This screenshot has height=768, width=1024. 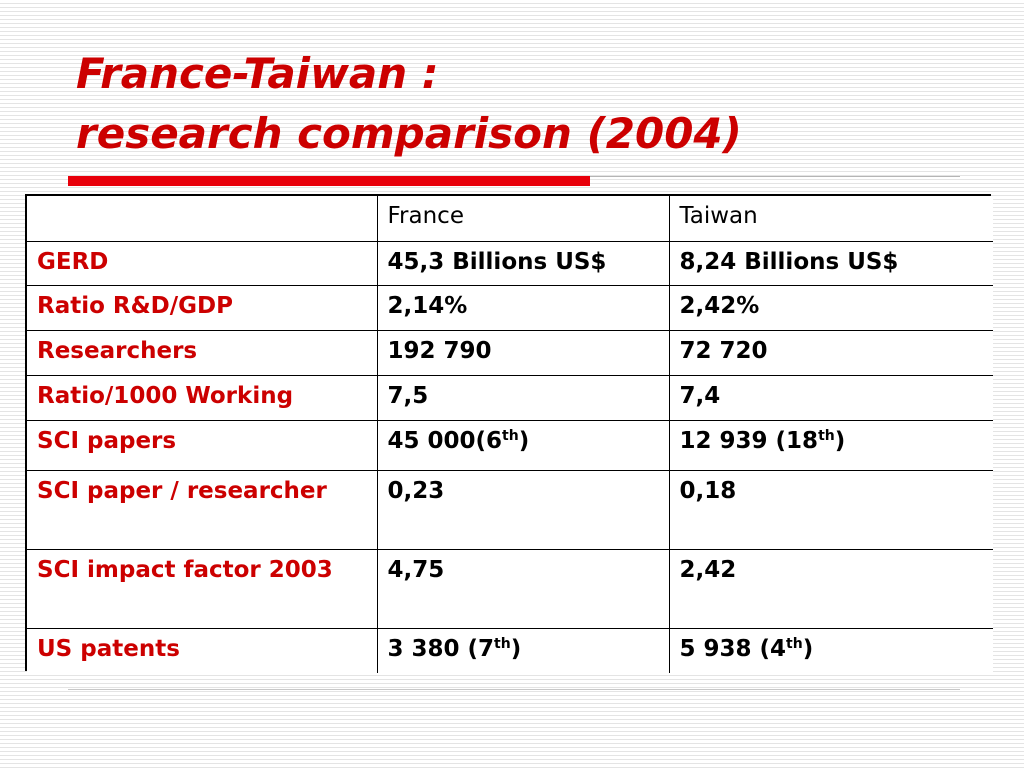 I want to click on taiwan-value: 12 939 (18th), so click(x=830, y=445).